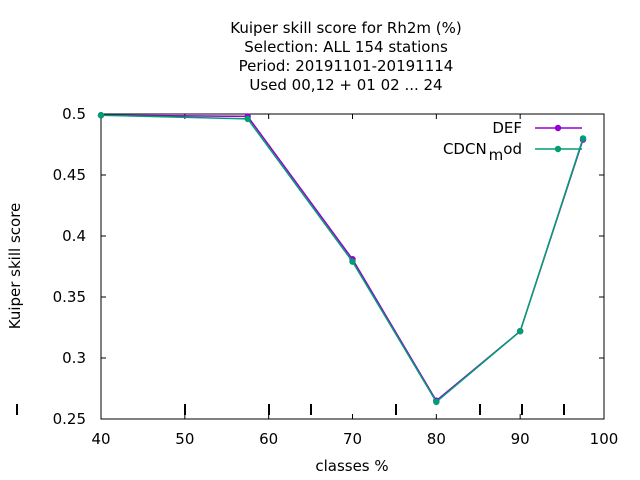  I want to click on x-axis-minor-ticks, so click(290, 409).